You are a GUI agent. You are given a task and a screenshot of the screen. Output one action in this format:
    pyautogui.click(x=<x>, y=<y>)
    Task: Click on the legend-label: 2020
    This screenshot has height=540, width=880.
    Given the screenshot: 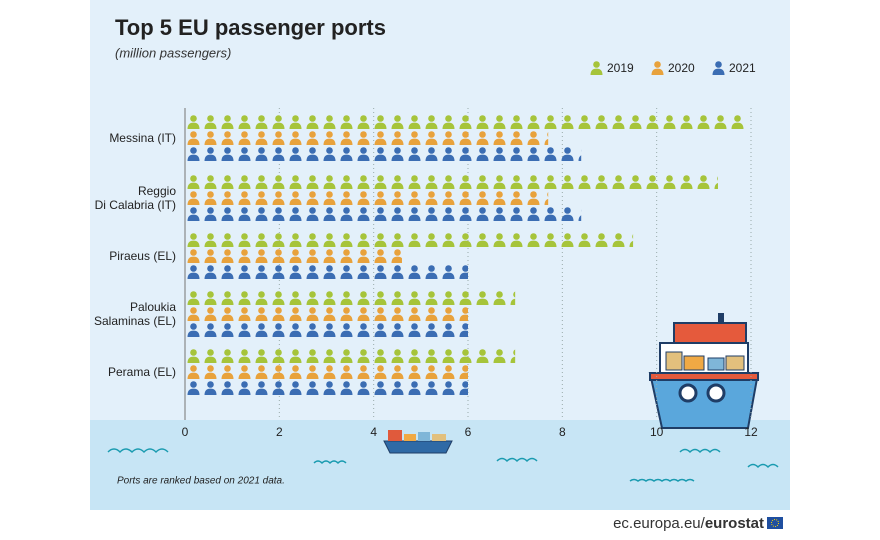 What is the action you would take?
    pyautogui.click(x=681, y=68)
    